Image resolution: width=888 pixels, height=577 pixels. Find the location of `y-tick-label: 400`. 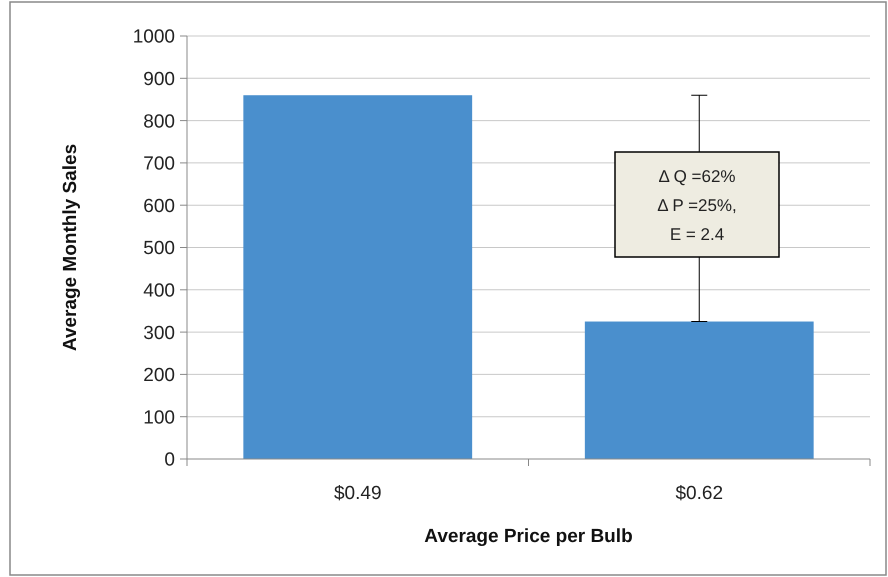

y-tick-label: 400 is located at coordinates (159, 291).